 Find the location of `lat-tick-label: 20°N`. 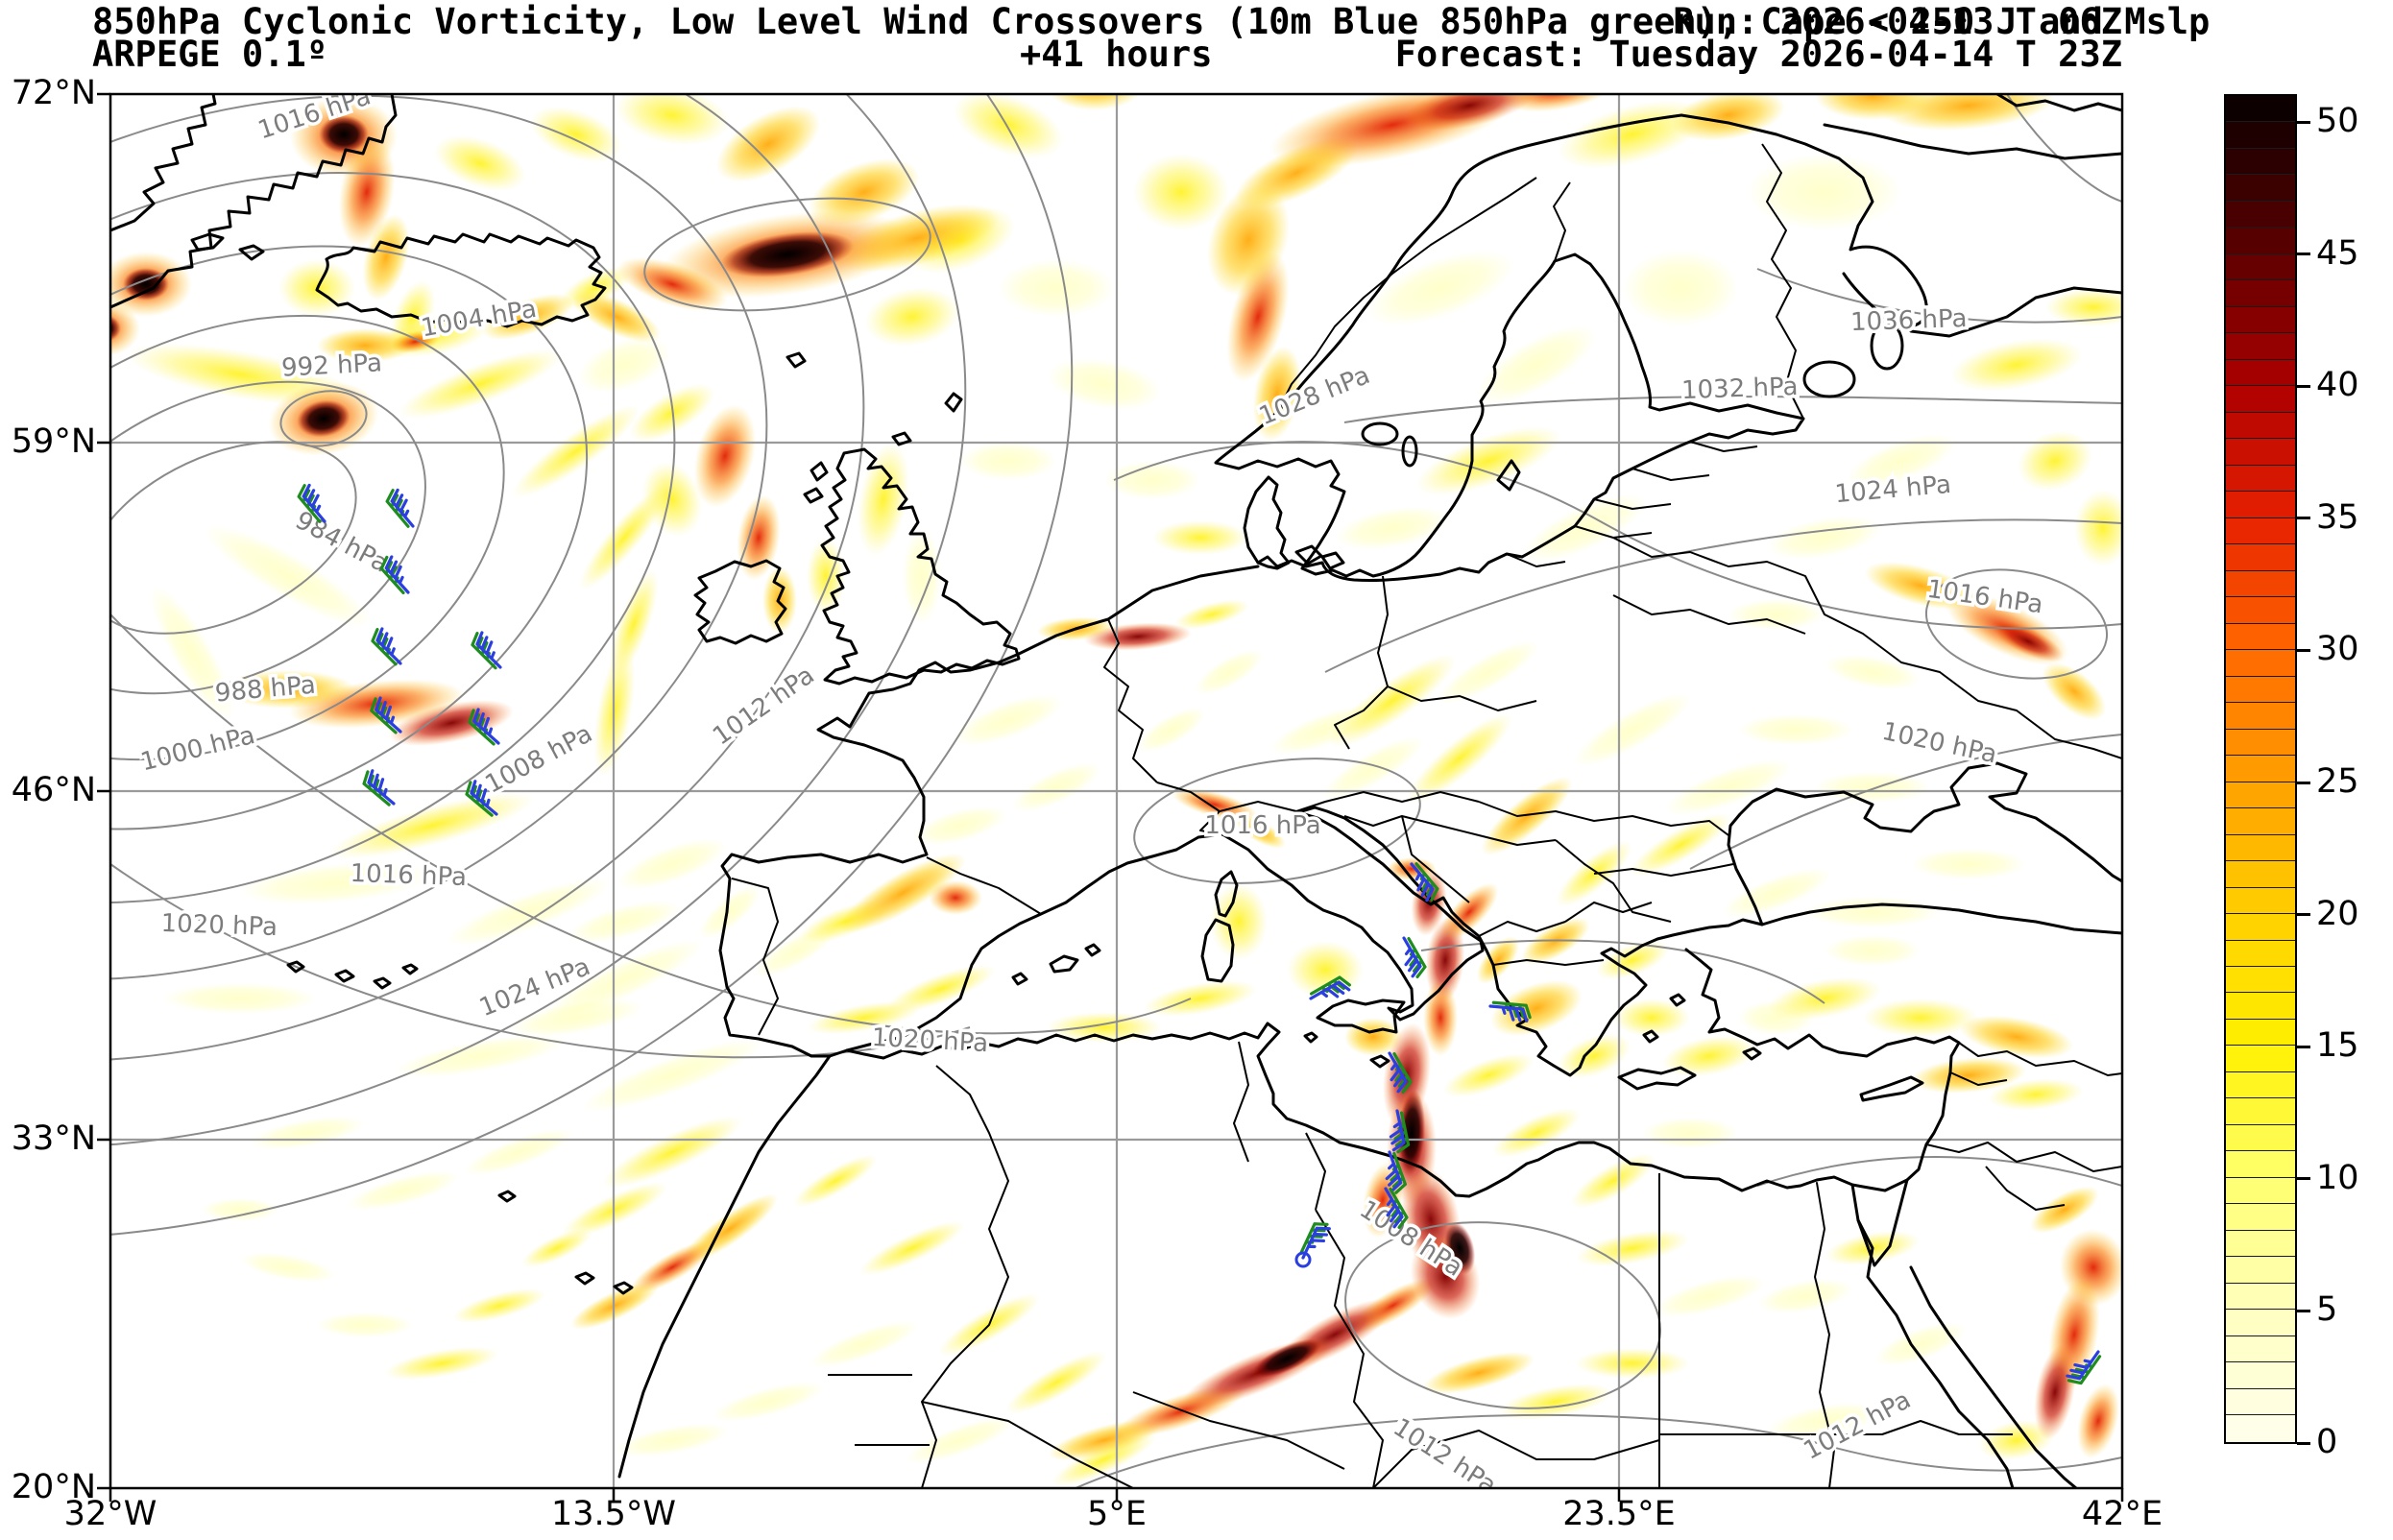

lat-tick-label: 20°N is located at coordinates (53, 1487).